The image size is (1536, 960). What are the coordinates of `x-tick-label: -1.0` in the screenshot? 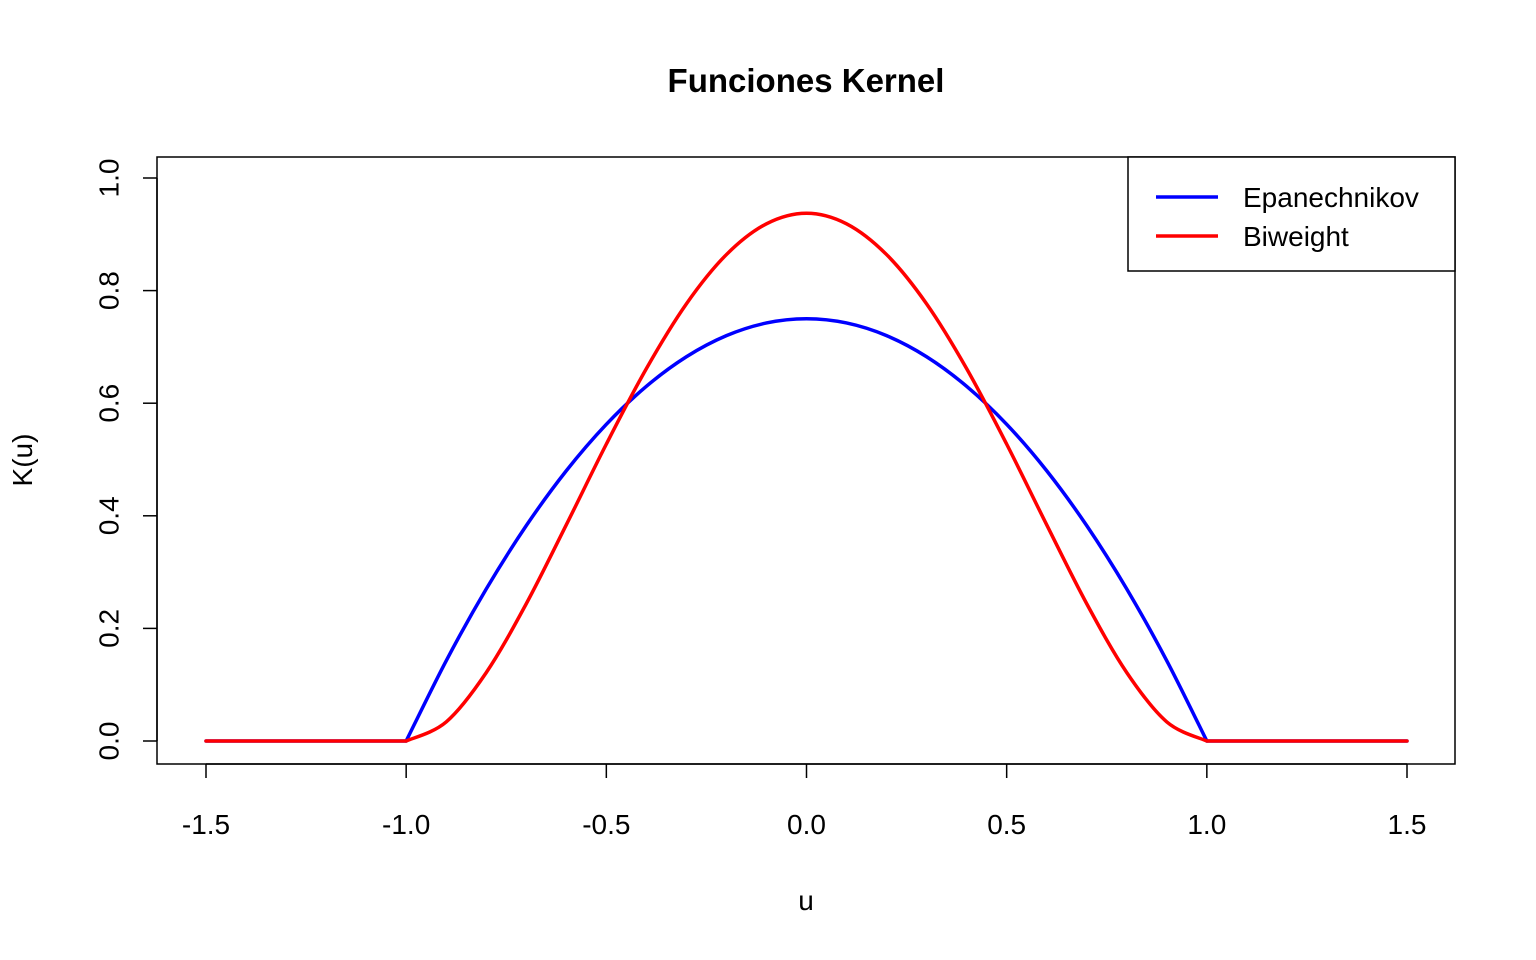 It's located at (406, 824).